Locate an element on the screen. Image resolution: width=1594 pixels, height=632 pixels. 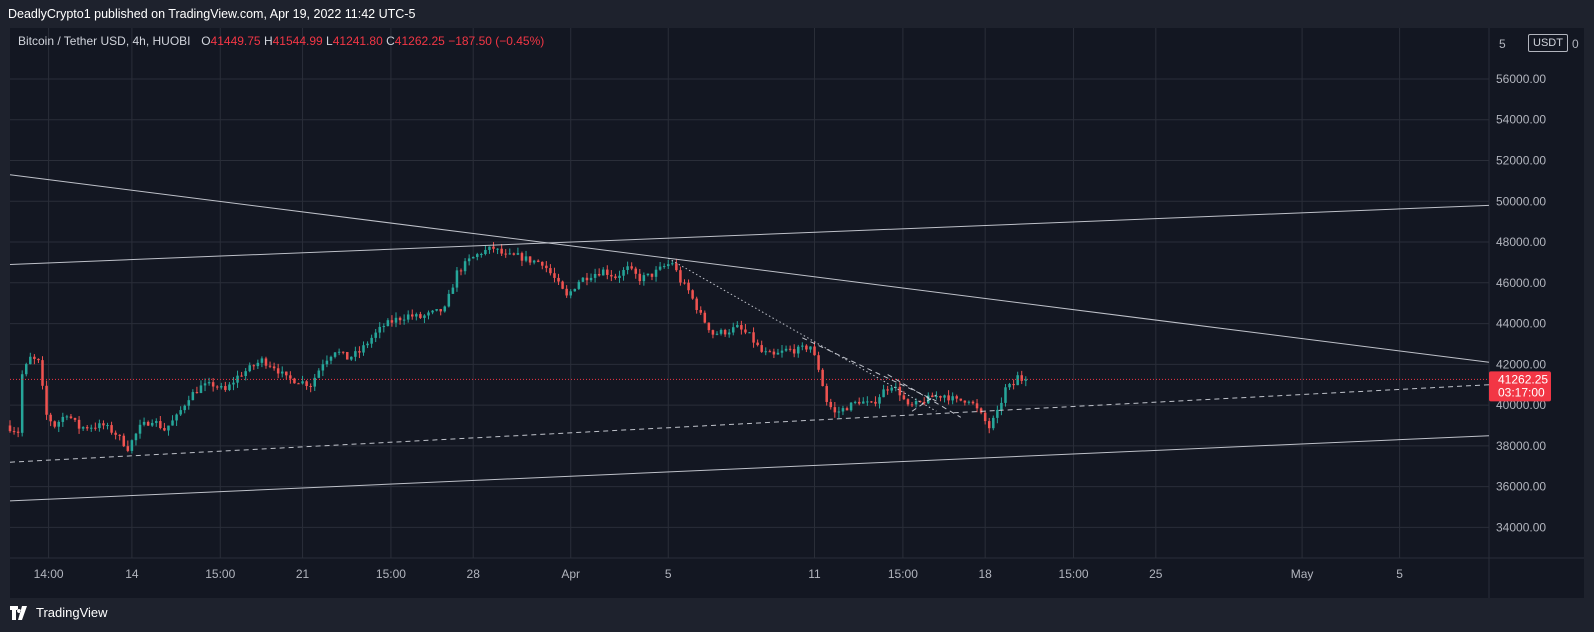
currency-button: USDT is located at coordinates (1548, 43).